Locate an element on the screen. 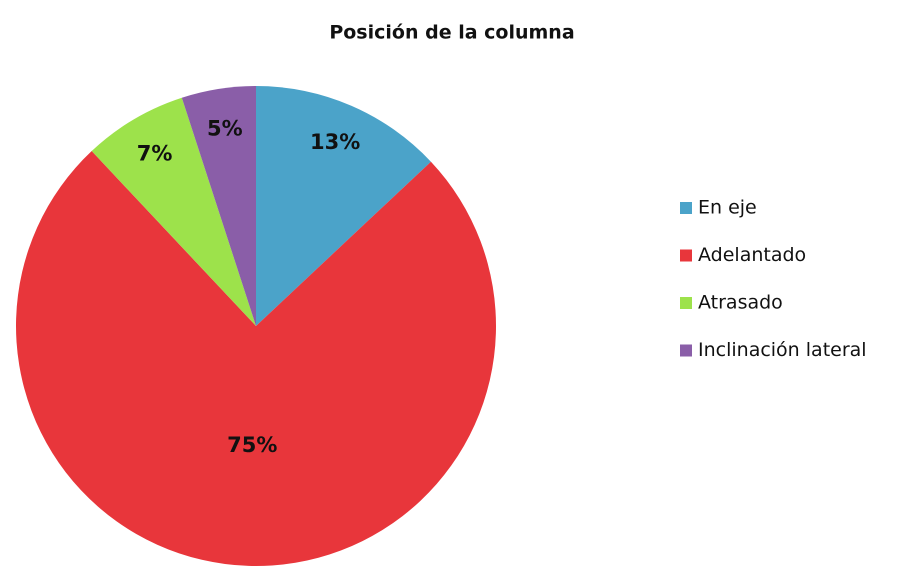 The height and width of the screenshot is (568, 904). chart-title: Posición de la columna is located at coordinates (451, 33).